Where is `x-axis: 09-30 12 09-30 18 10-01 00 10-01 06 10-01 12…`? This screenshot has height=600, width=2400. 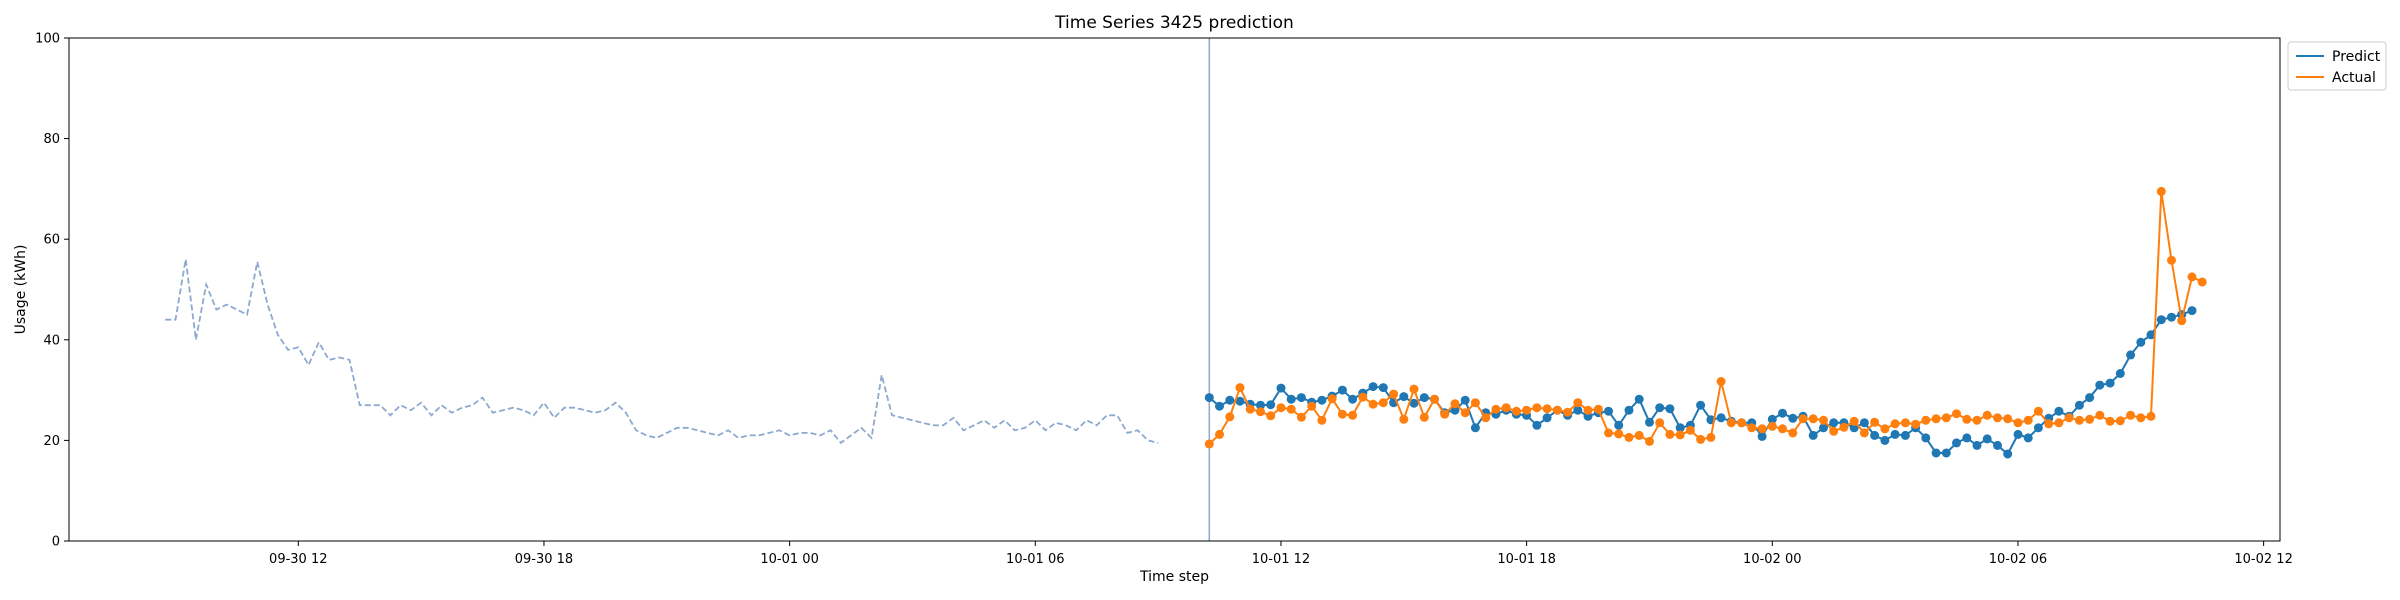 x-axis: 09-30 12 09-30 18 10-01 00 10-01 06 10-01 12… is located at coordinates (1281, 554).